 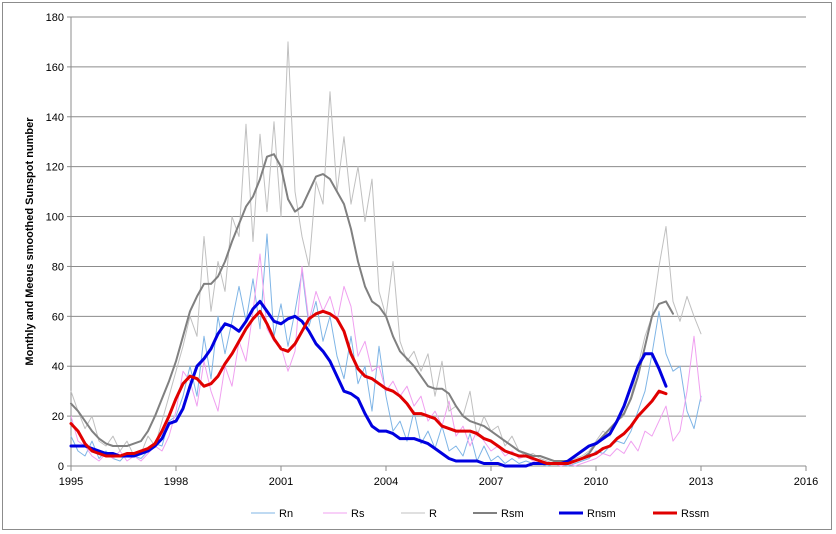 I want to click on x-tick-label: 2007, so click(x=491, y=482).